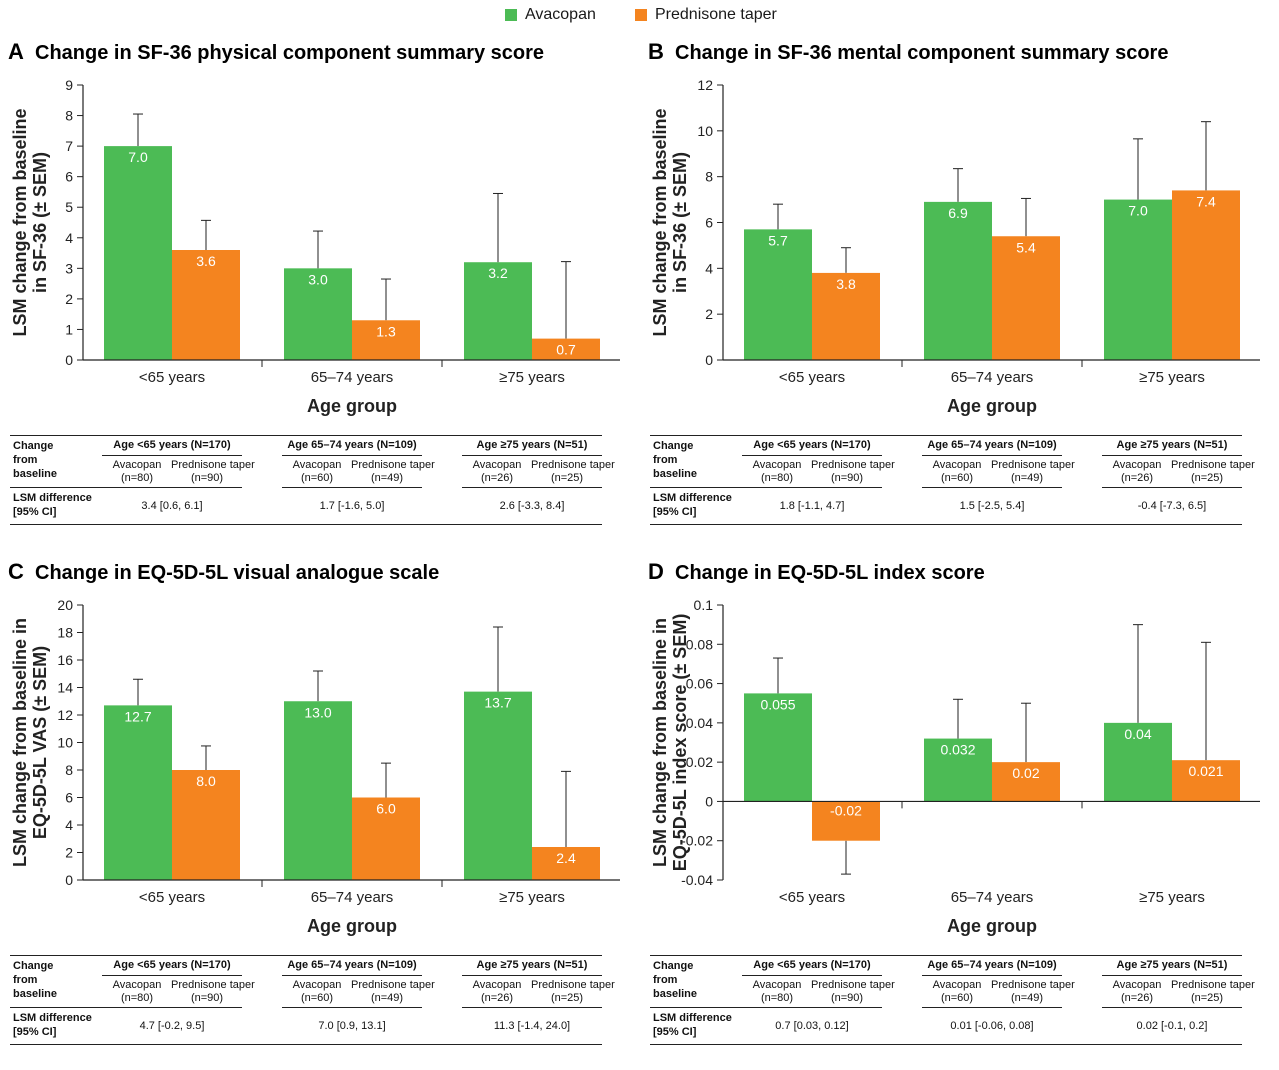 The image size is (1279, 1070). Describe the element at coordinates (846, 284) in the screenshot. I see `bar-value-label: 3.8` at that location.